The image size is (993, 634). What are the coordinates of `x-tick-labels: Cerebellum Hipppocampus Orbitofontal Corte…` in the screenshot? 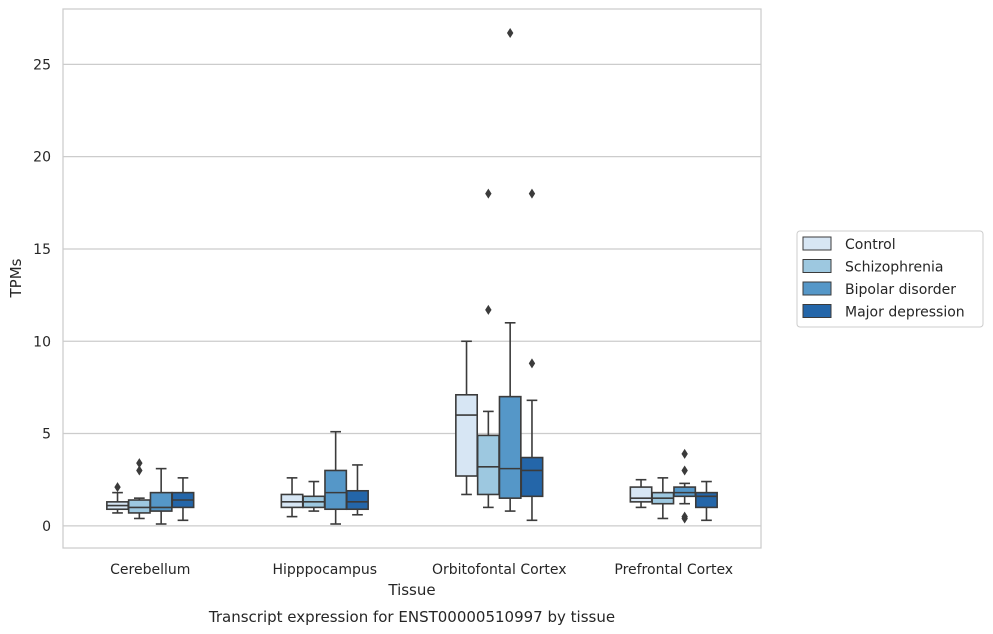 It's located at (421, 570).